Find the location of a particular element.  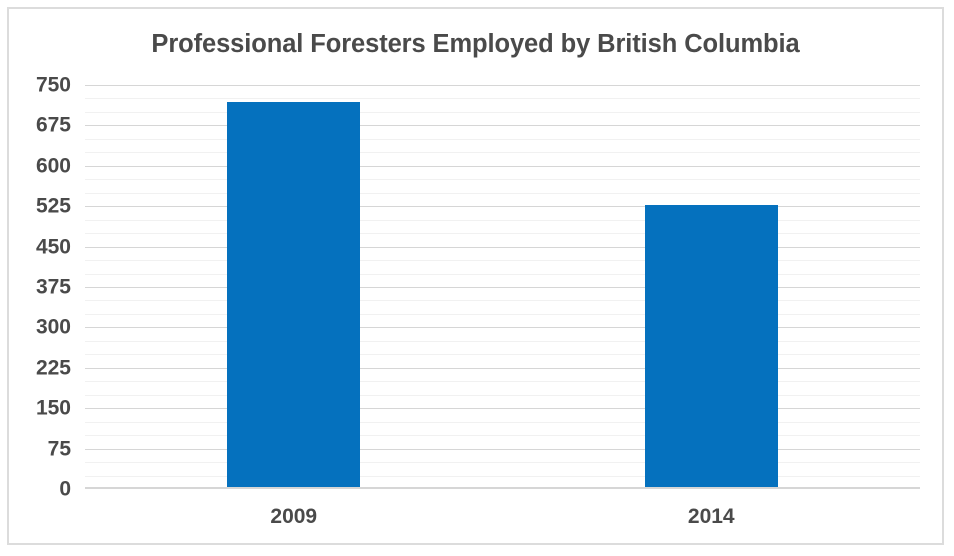

y-tick-label: 225 is located at coordinates (53, 368).